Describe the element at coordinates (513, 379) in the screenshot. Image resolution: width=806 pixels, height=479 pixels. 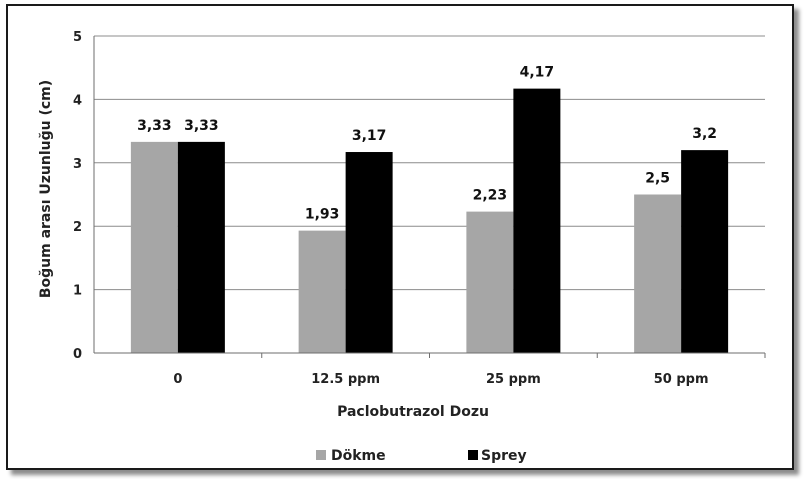
I see `x-tick-label: 25 ppm` at that location.